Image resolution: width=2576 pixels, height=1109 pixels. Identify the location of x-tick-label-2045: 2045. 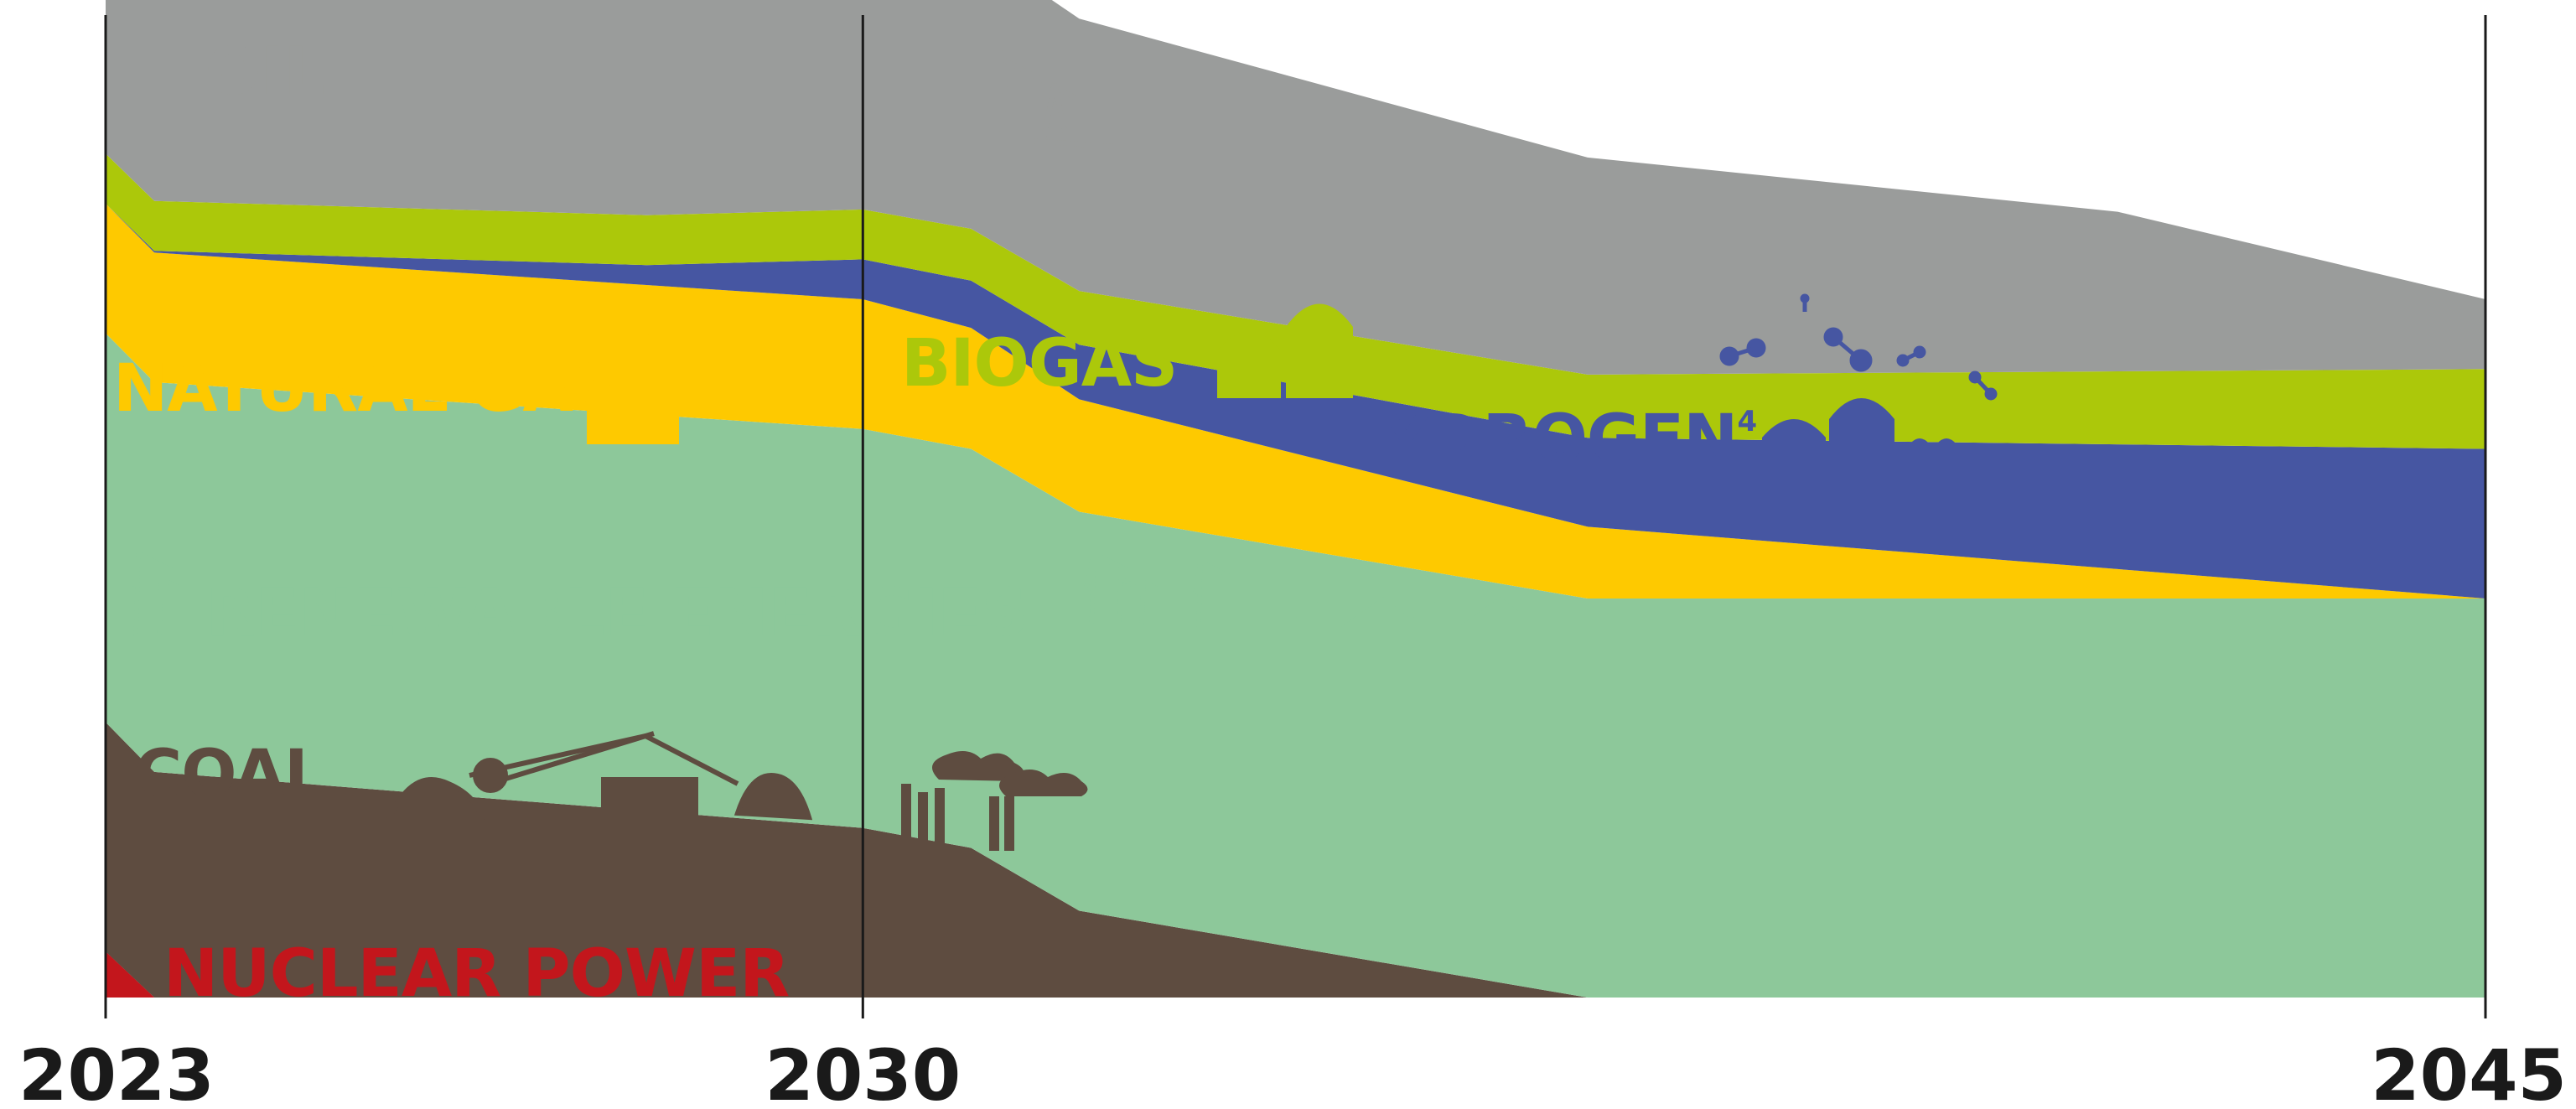
(2469, 1071).